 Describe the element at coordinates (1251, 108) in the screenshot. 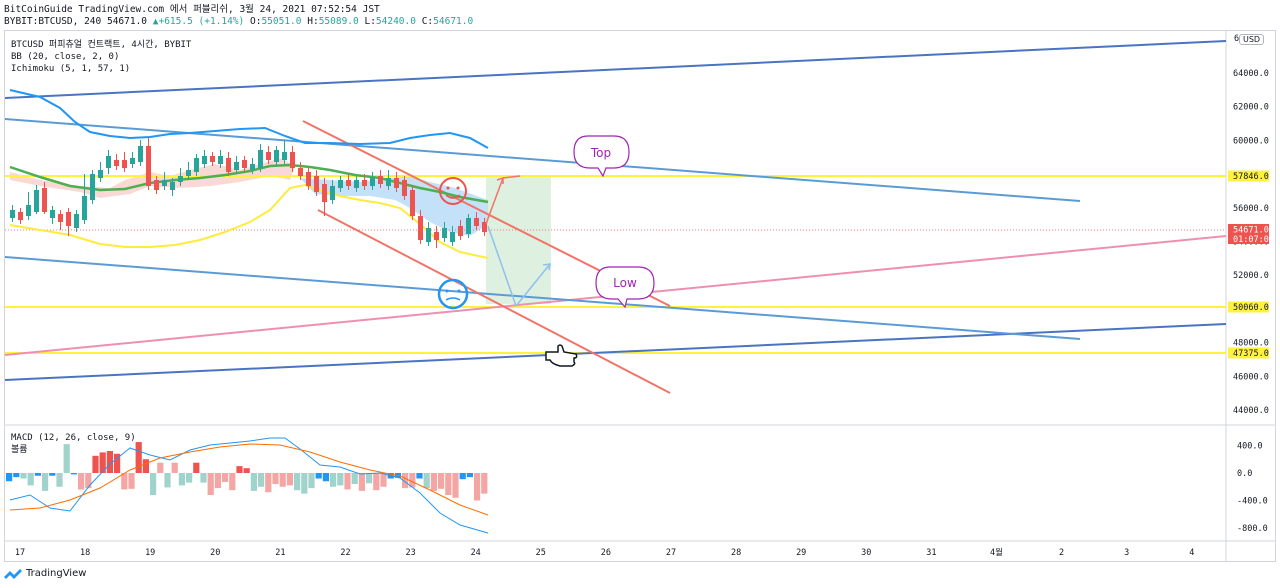

I see `price-tick: 62000.0` at that location.